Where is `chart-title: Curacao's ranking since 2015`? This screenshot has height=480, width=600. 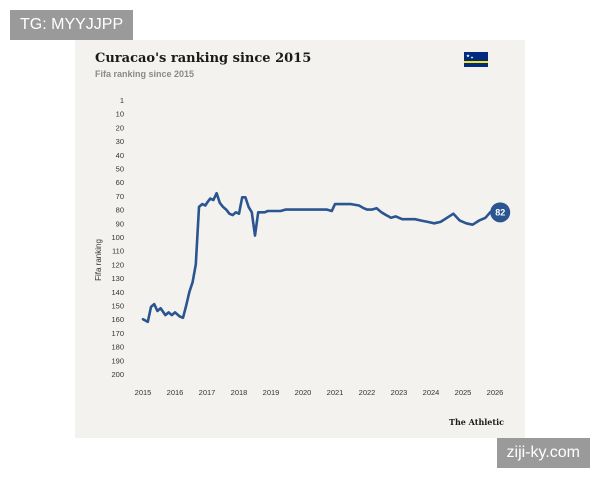 chart-title: Curacao's ranking since 2015 is located at coordinates (203, 58).